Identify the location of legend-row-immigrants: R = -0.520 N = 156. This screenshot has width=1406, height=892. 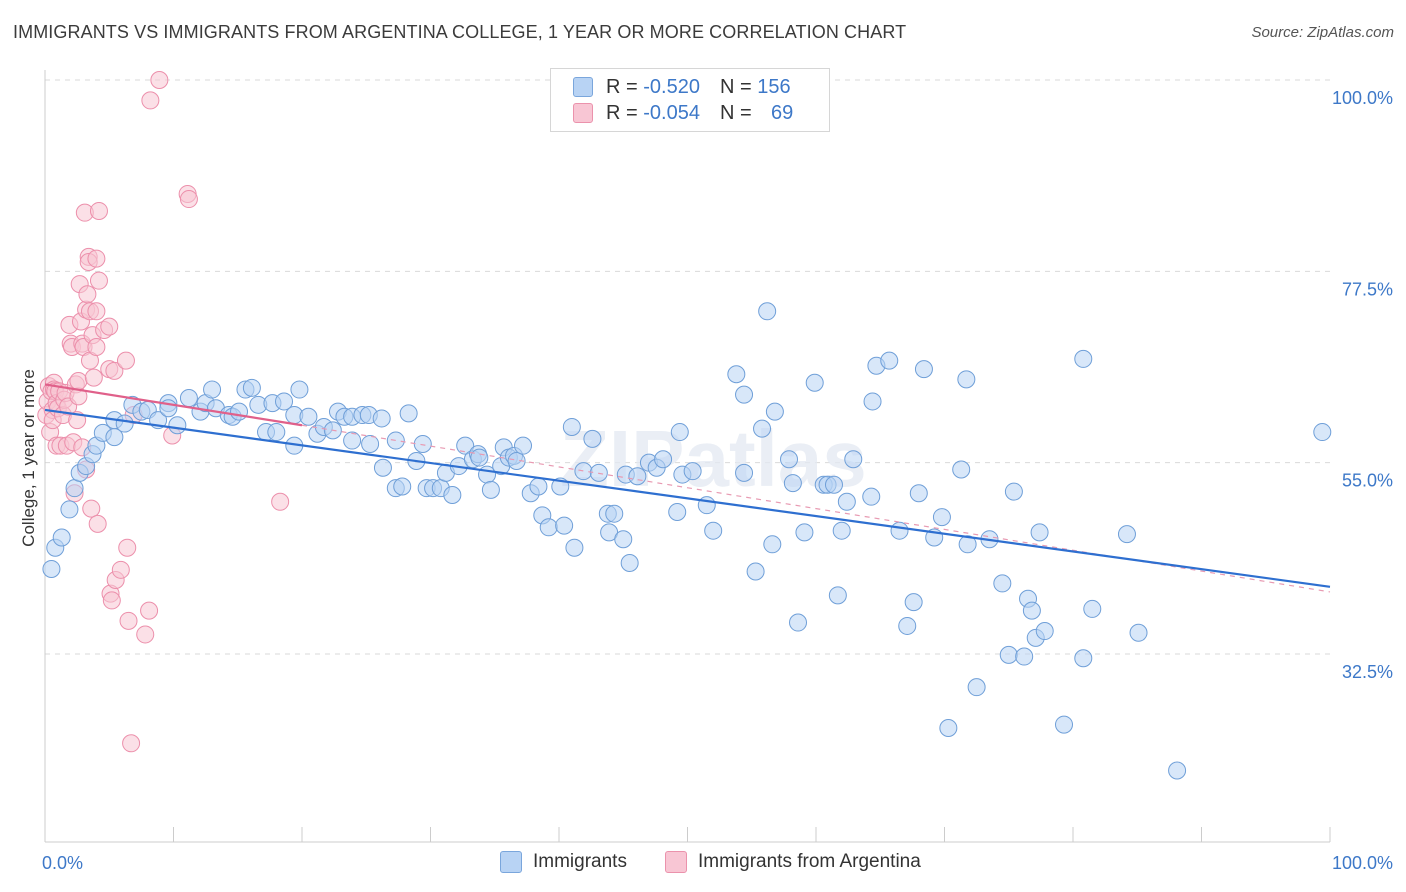
(682, 87).